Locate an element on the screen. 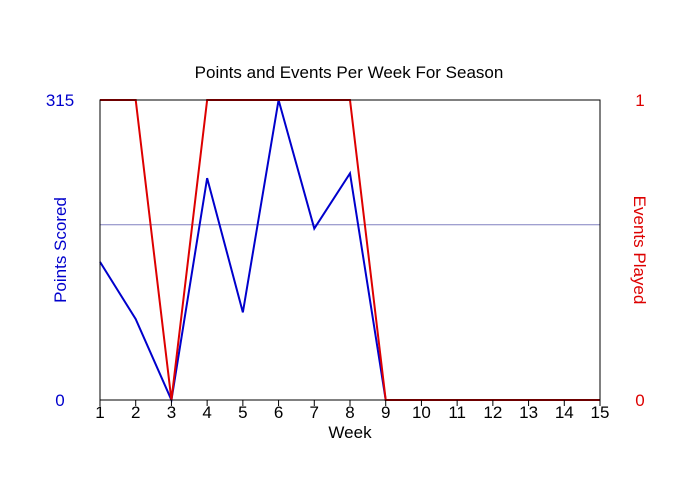 The image size is (700, 500). x-tick-label: 9 is located at coordinates (385, 412).